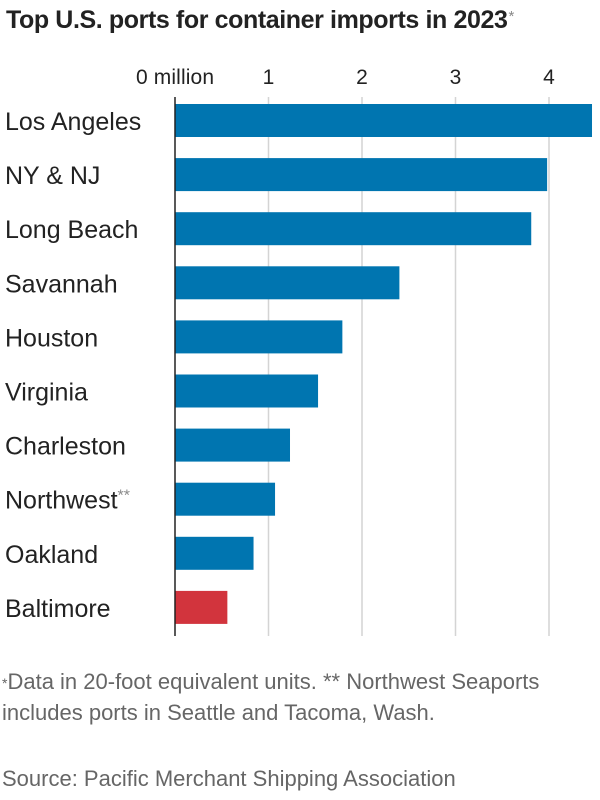  Describe the element at coordinates (71, 230) in the screenshot. I see `category-label-long-beach: Long Beach` at that location.